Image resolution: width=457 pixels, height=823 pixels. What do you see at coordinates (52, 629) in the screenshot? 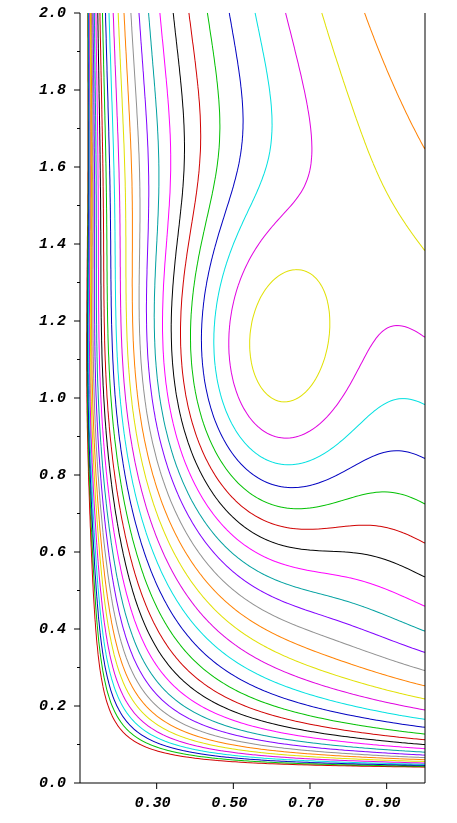
I see `y-tick-label: 0.4` at bounding box center [52, 629].